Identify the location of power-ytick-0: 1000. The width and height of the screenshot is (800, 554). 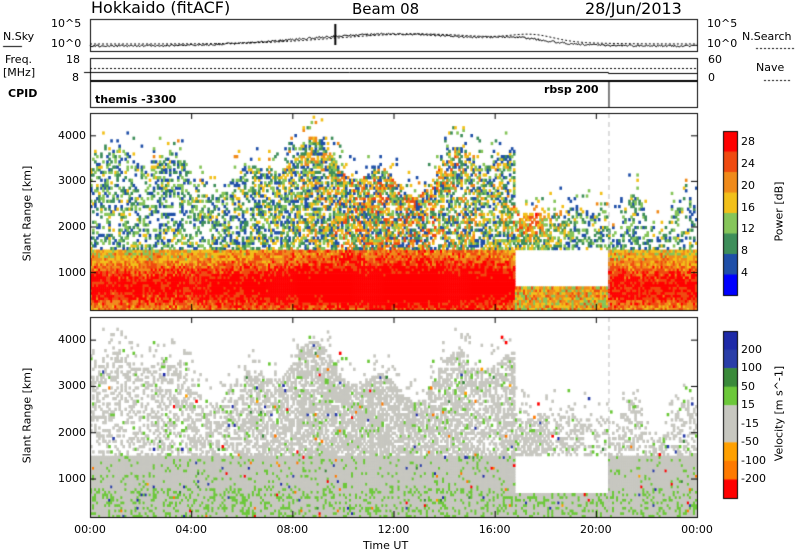
(72, 272).